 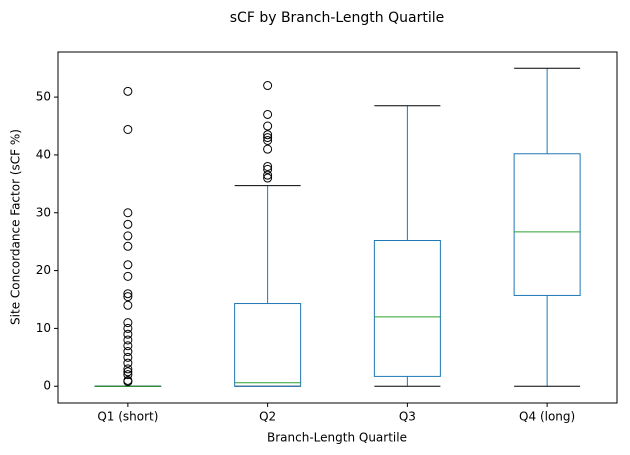 What do you see at coordinates (16, 227) in the screenshot?
I see `y-axis-label: Site Concordance Factor (sCF %)` at bounding box center [16, 227].